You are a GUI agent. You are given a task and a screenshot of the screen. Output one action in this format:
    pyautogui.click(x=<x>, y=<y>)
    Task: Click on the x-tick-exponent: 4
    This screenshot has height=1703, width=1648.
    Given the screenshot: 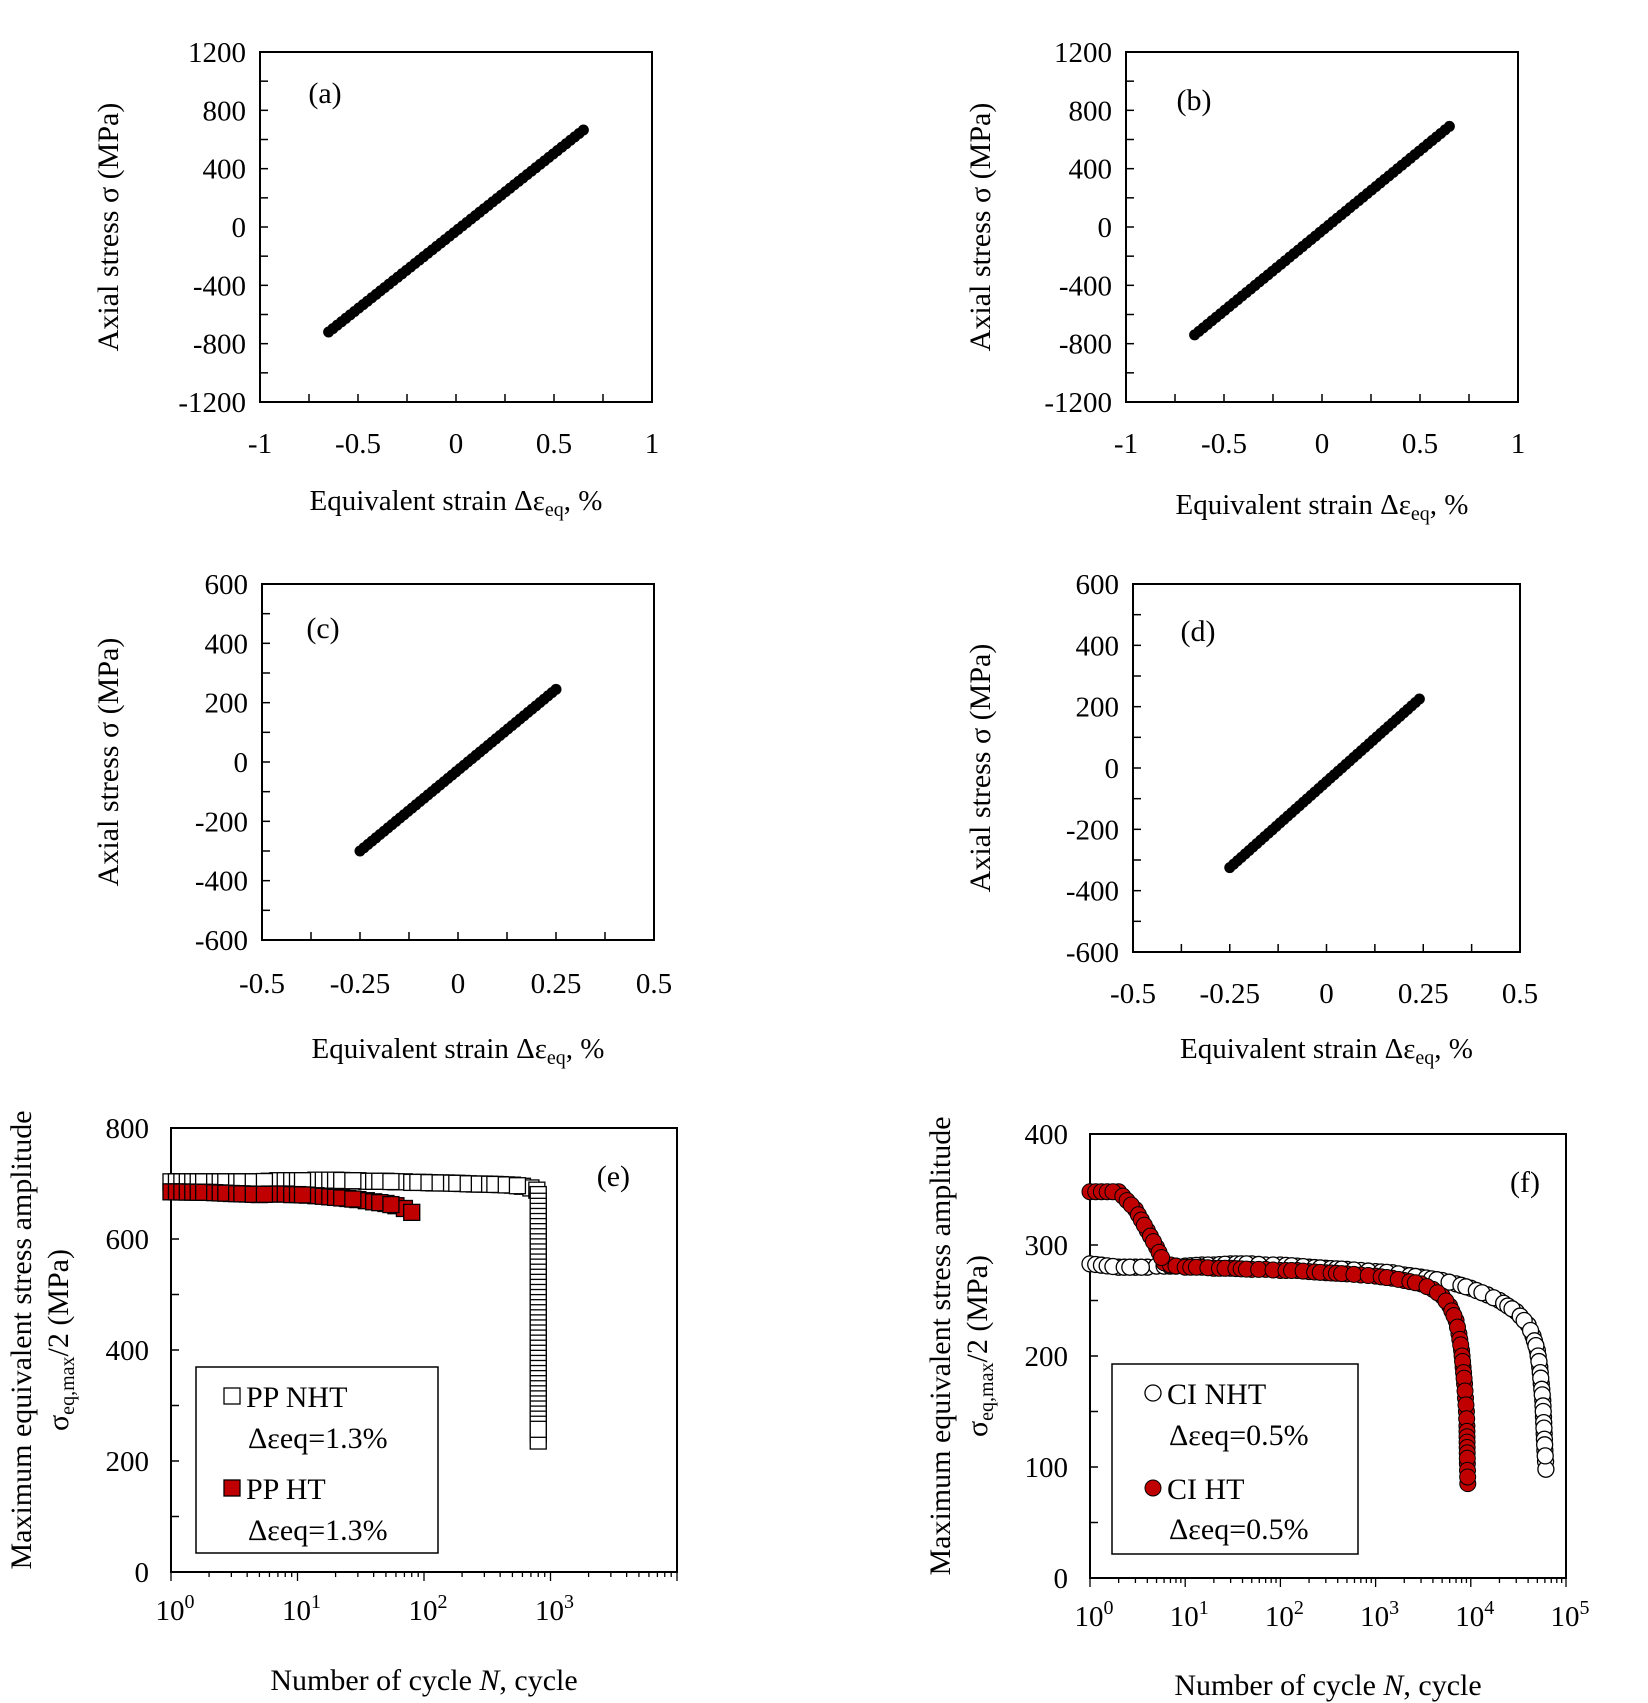 What is the action you would take?
    pyautogui.click(x=1489, y=1608)
    